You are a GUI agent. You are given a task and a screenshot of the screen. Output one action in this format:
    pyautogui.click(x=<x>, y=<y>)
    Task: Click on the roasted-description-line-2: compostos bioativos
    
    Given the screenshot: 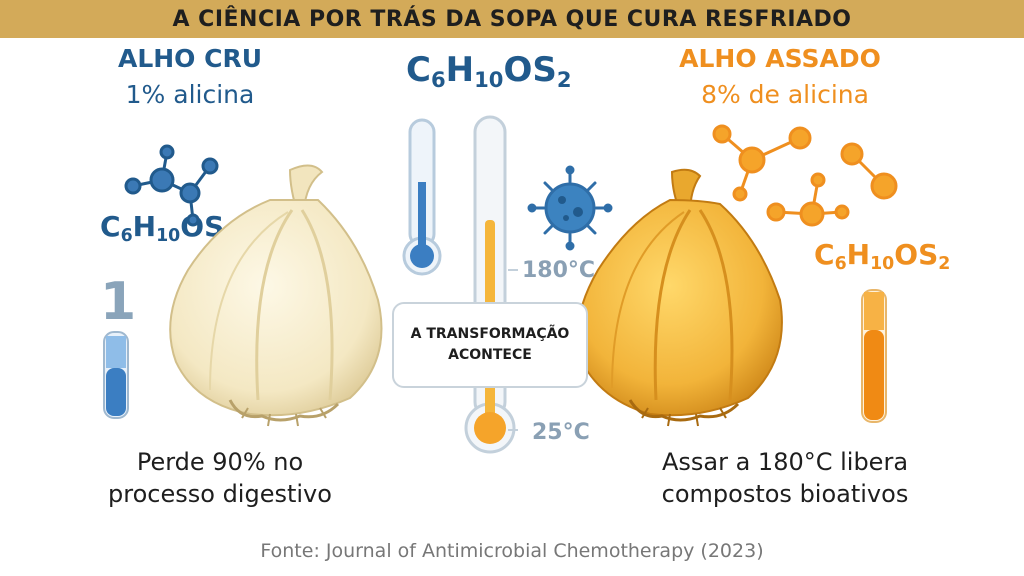 What is the action you would take?
    pyautogui.click(x=785, y=494)
    